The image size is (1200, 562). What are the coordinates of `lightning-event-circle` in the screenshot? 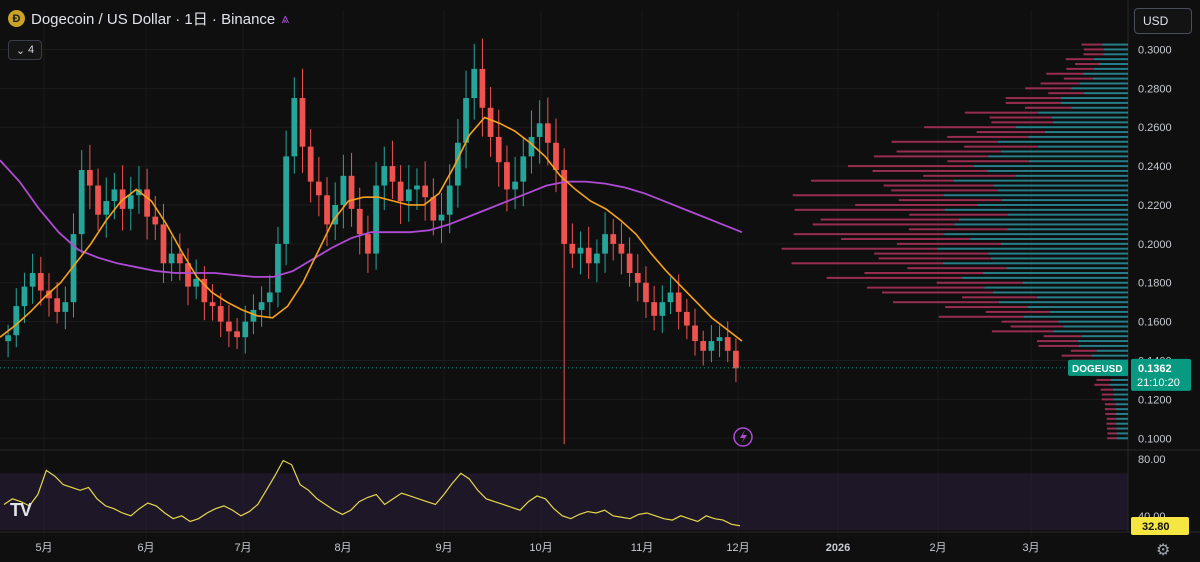 It's located at (743, 437).